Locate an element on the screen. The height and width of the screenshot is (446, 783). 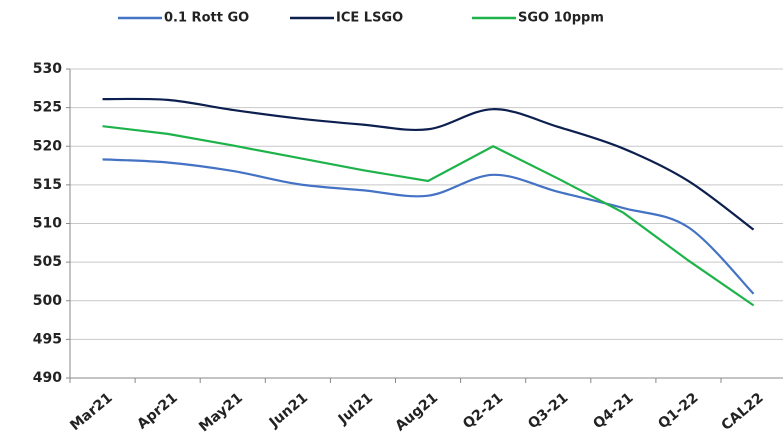
y-tick-label: 530 is located at coordinates (47, 69).